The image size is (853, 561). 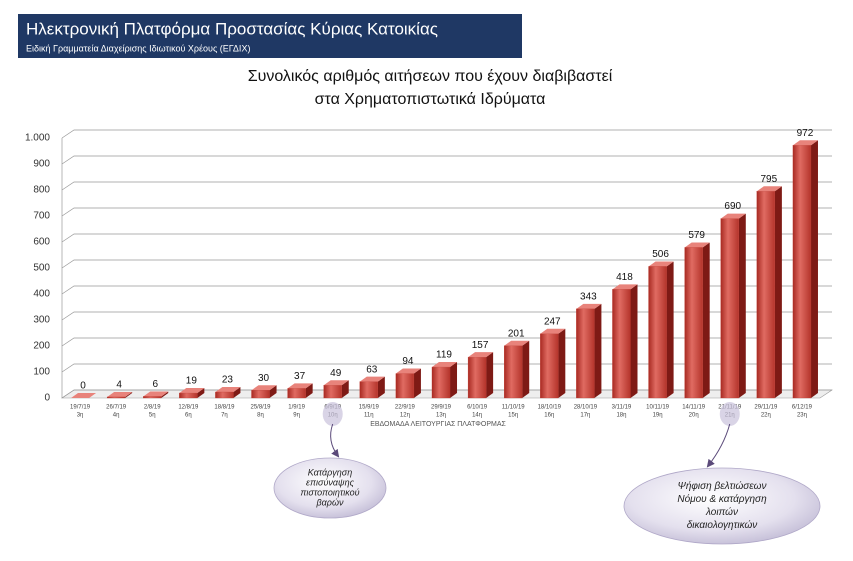 I want to click on x-tick-label: 26/7/19, so click(x=116, y=408).